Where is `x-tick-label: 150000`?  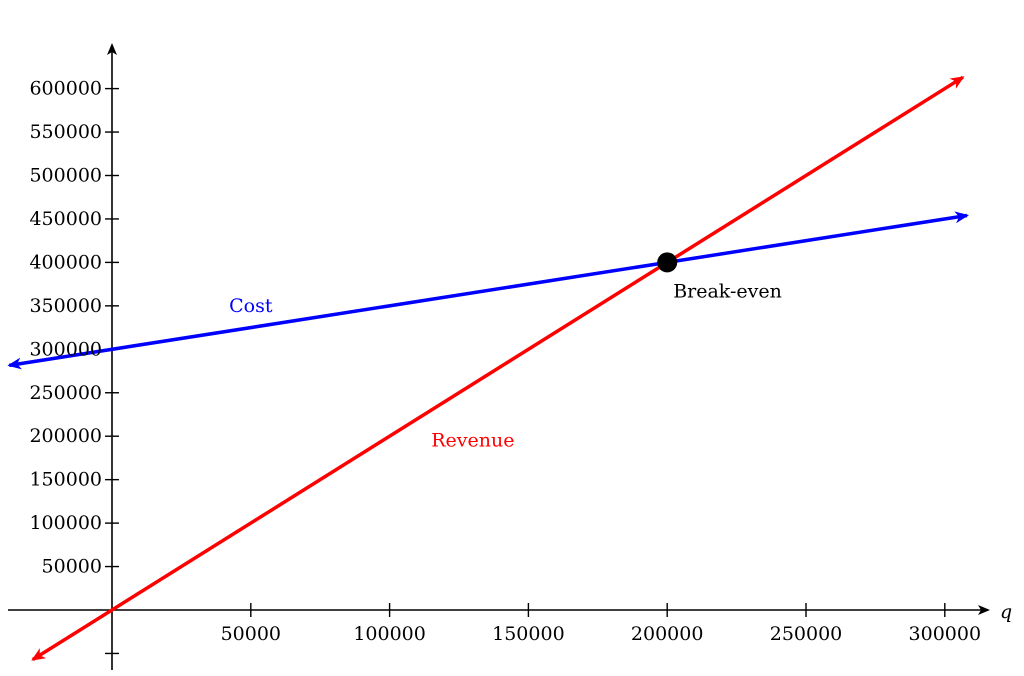 x-tick-label: 150000 is located at coordinates (528, 634).